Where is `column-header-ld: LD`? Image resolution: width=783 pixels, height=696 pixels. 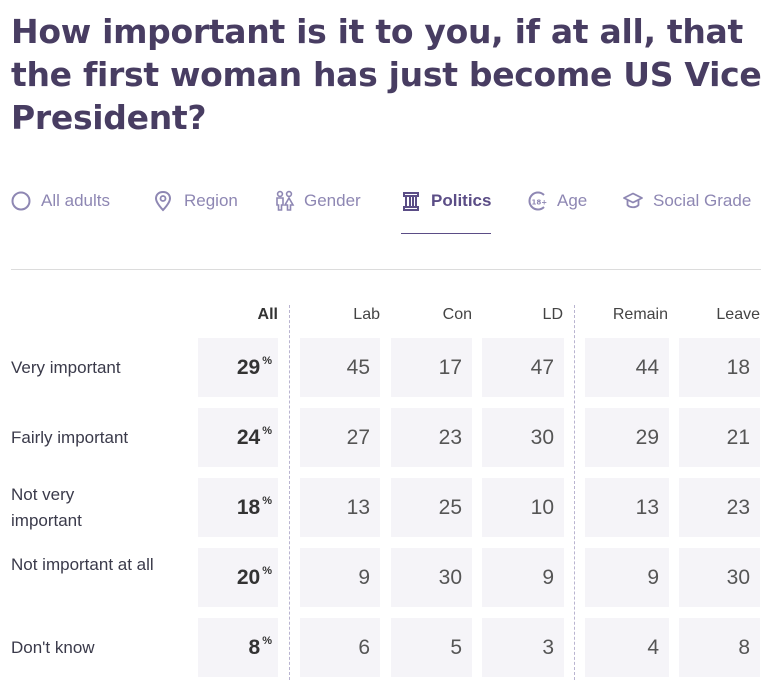
column-header-ld: LD is located at coordinates (552, 314).